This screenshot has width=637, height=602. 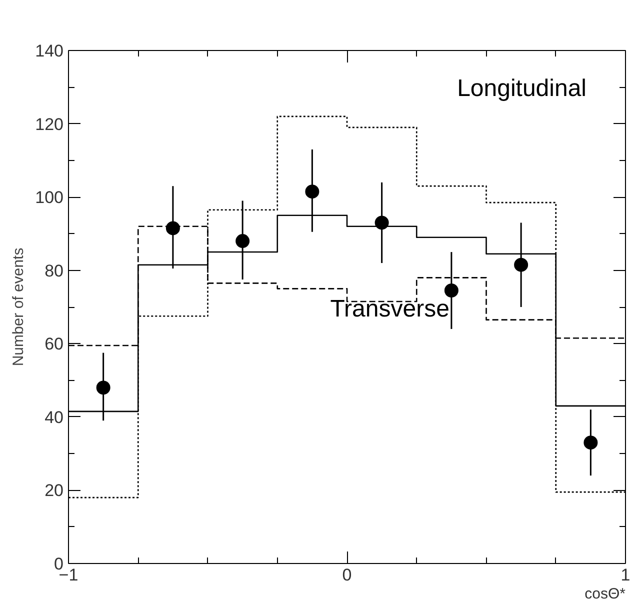 I want to click on y-tick-label: 120, so click(x=49, y=124).